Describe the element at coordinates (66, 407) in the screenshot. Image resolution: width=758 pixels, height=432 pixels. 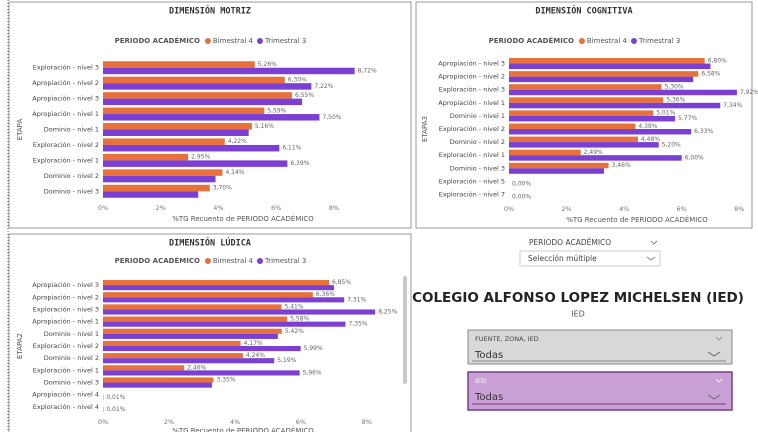
I see `category-label: Exploración - nivel 4` at that location.